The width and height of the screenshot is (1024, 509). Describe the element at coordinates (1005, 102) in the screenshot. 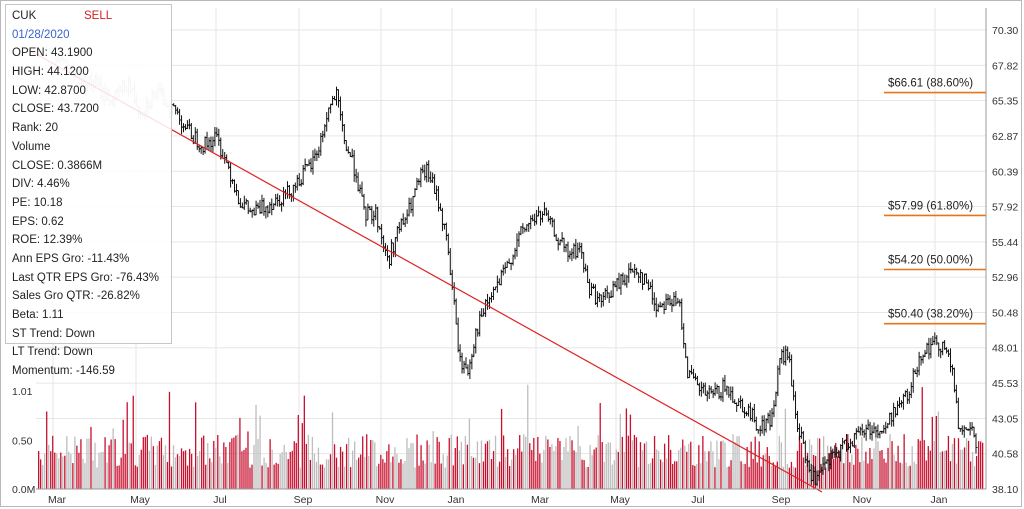

I see `price-tick-label: 65.35` at that location.